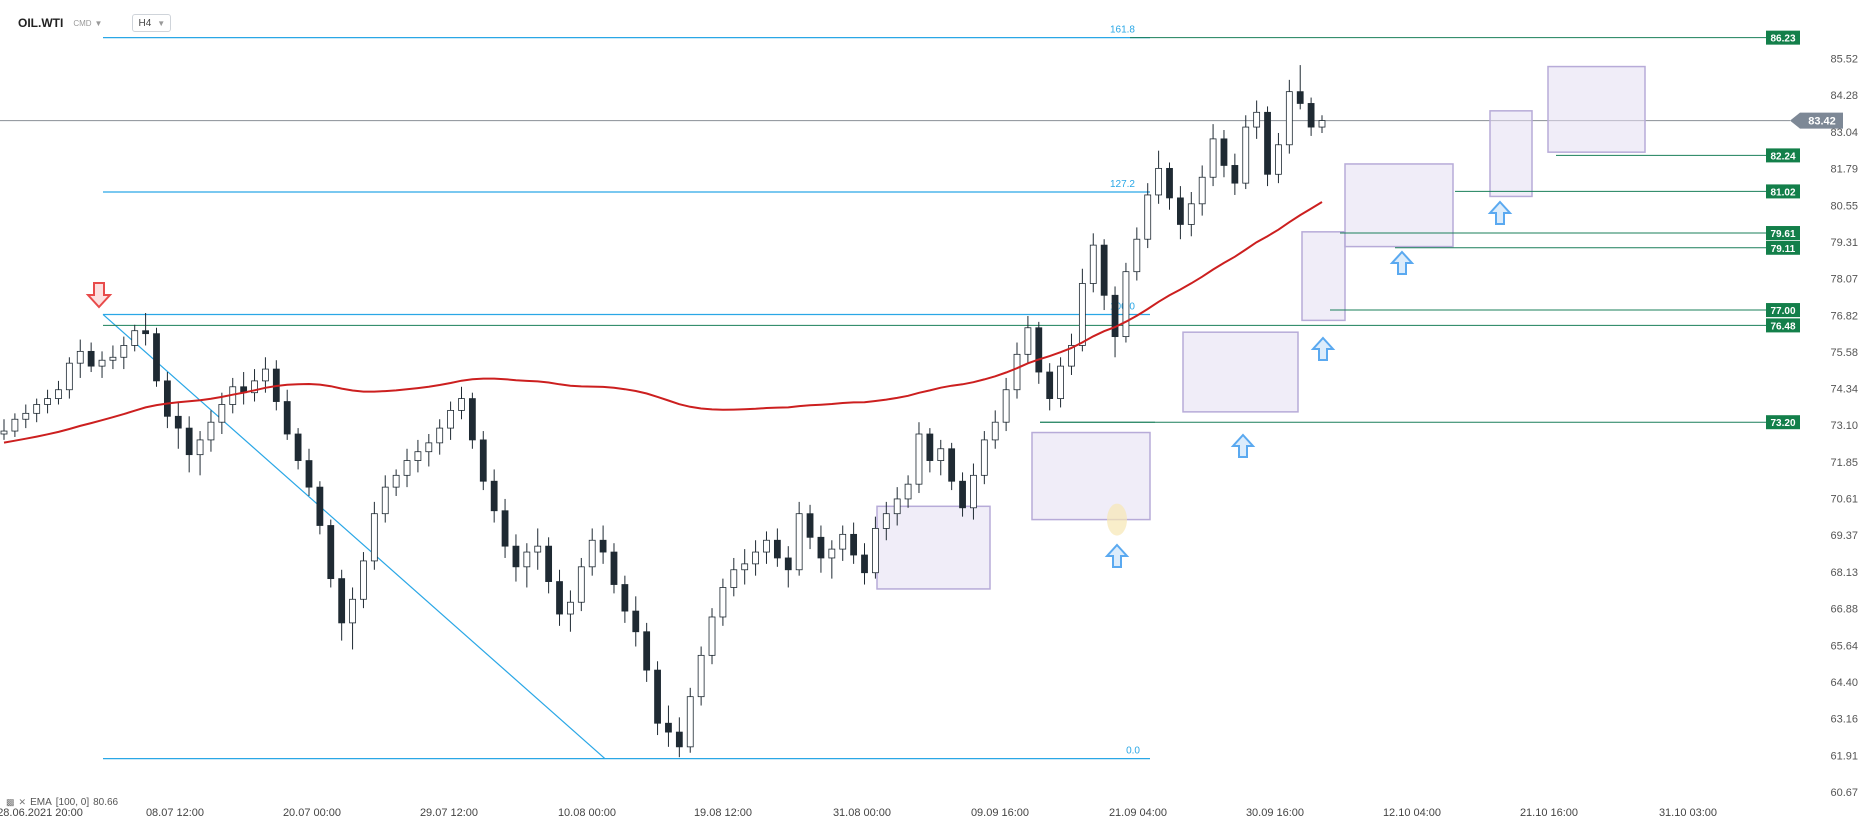  What do you see at coordinates (1844, 243) in the screenshot?
I see `price-tick-label: 79.31` at bounding box center [1844, 243].